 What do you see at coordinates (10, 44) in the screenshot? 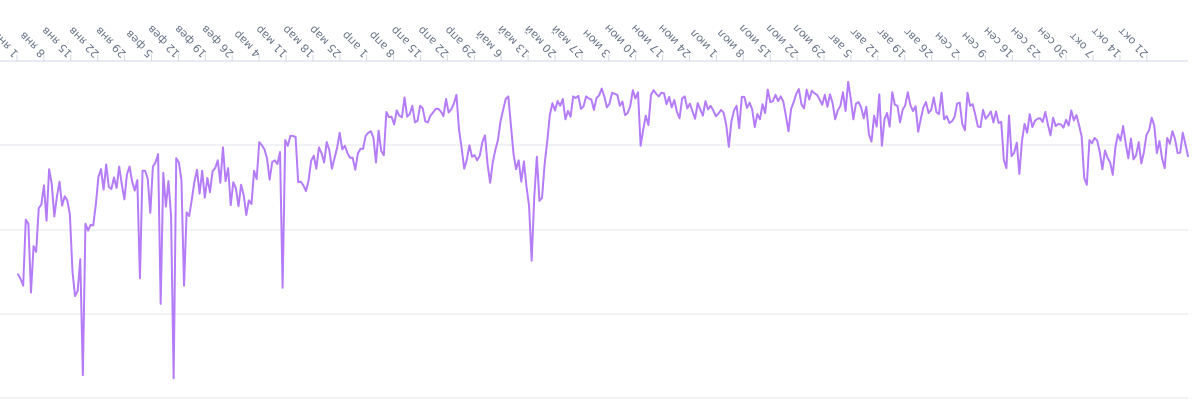
I see `x-tick-label: 1 янв` at bounding box center [10, 44].